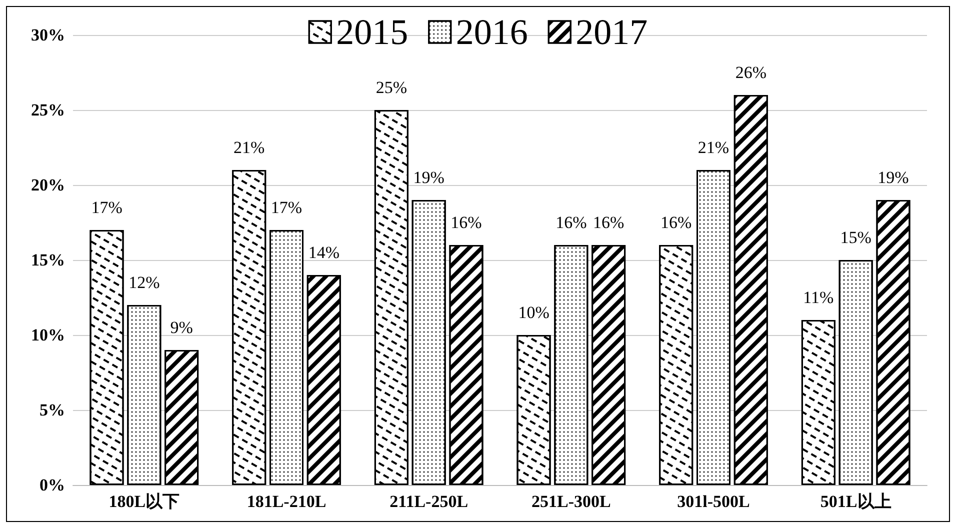  I want to click on y-tick-label: 0%, so click(52, 485).